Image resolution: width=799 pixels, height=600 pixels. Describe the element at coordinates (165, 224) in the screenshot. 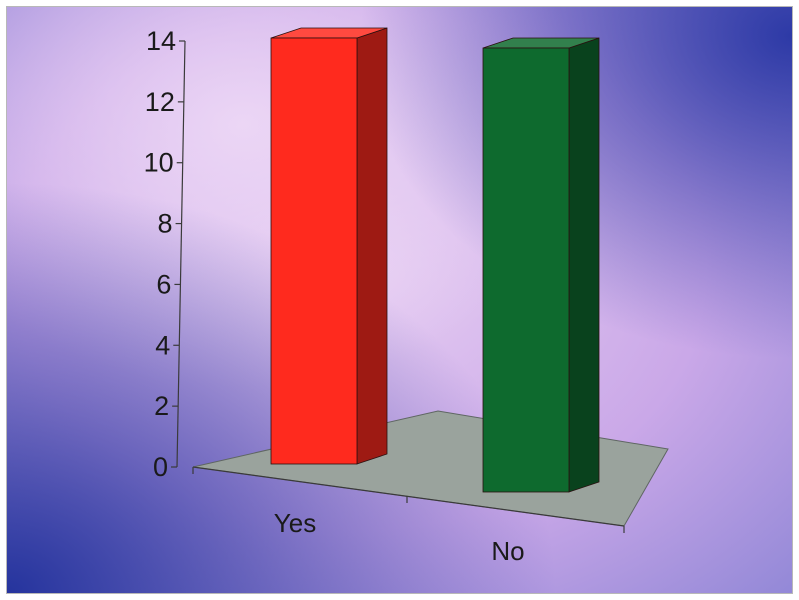

I see `y-tick-label: 8` at that location.